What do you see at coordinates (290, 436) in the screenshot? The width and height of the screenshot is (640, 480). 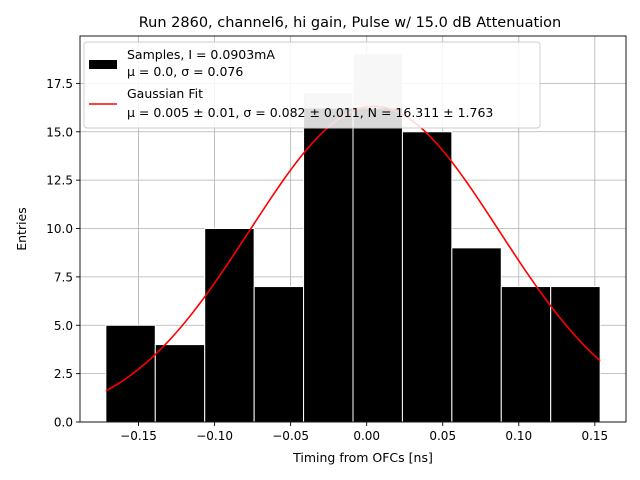 I see `x-tick-label: −0.05` at bounding box center [290, 436].